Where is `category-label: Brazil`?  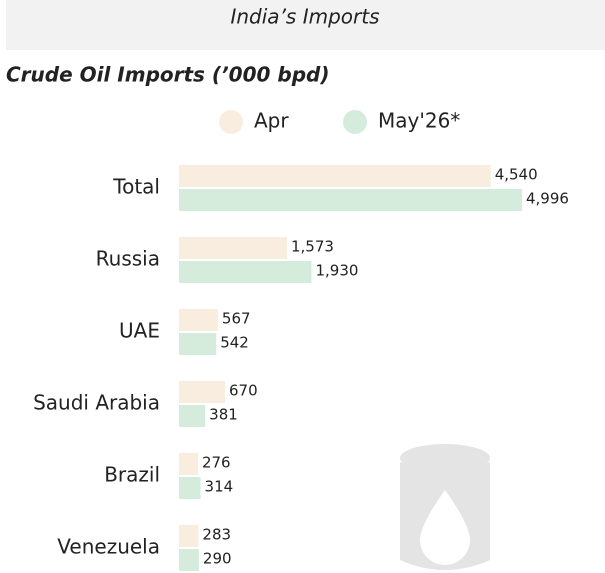
category-label: Brazil is located at coordinates (132, 475).